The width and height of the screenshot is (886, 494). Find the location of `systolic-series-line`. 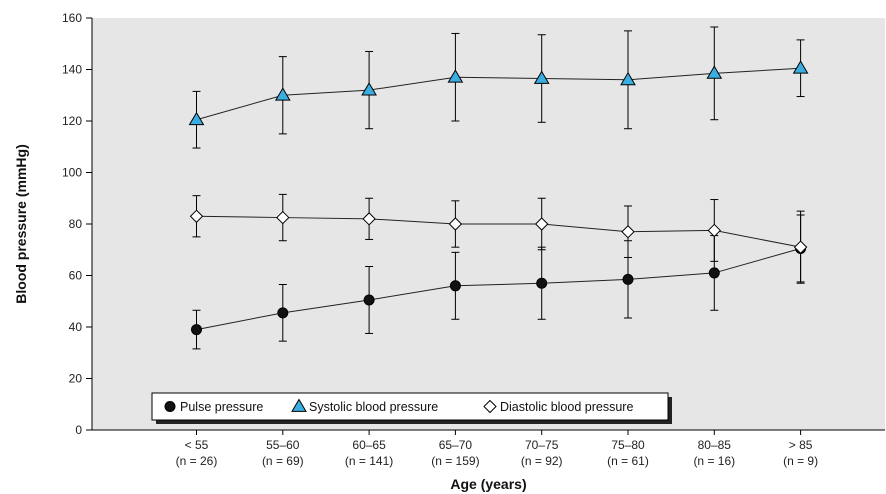

systolic-series-line is located at coordinates (498, 94).